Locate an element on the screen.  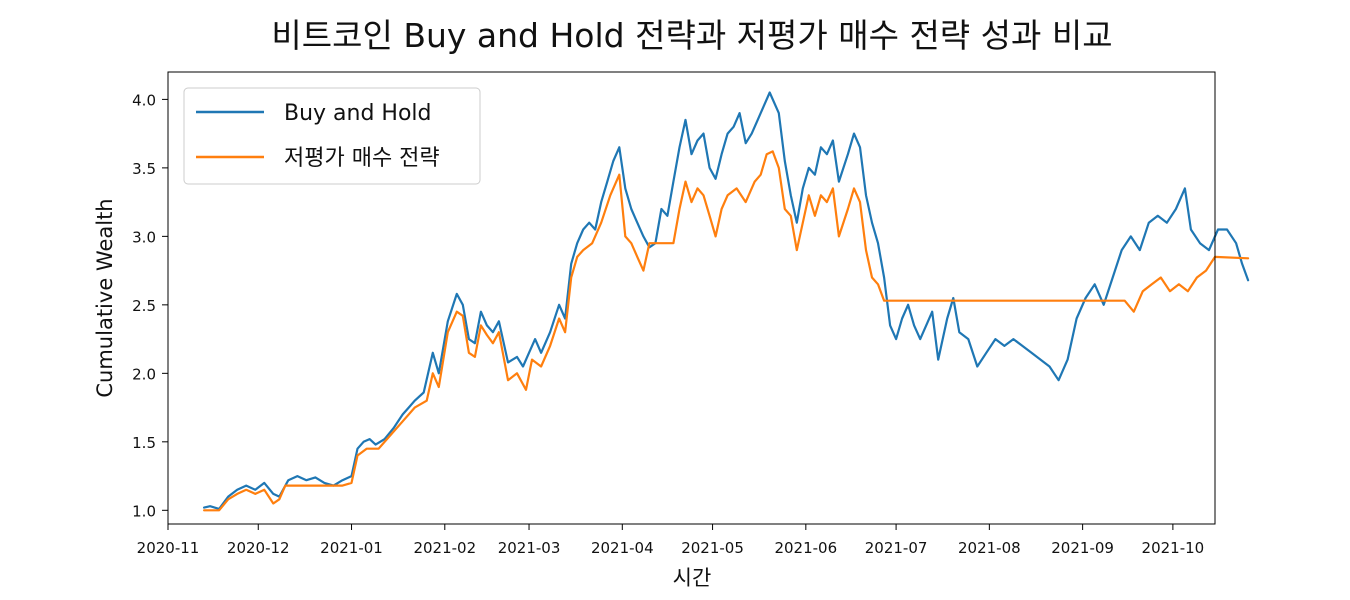
x-tick-label: 2021-03 is located at coordinates (529, 548).